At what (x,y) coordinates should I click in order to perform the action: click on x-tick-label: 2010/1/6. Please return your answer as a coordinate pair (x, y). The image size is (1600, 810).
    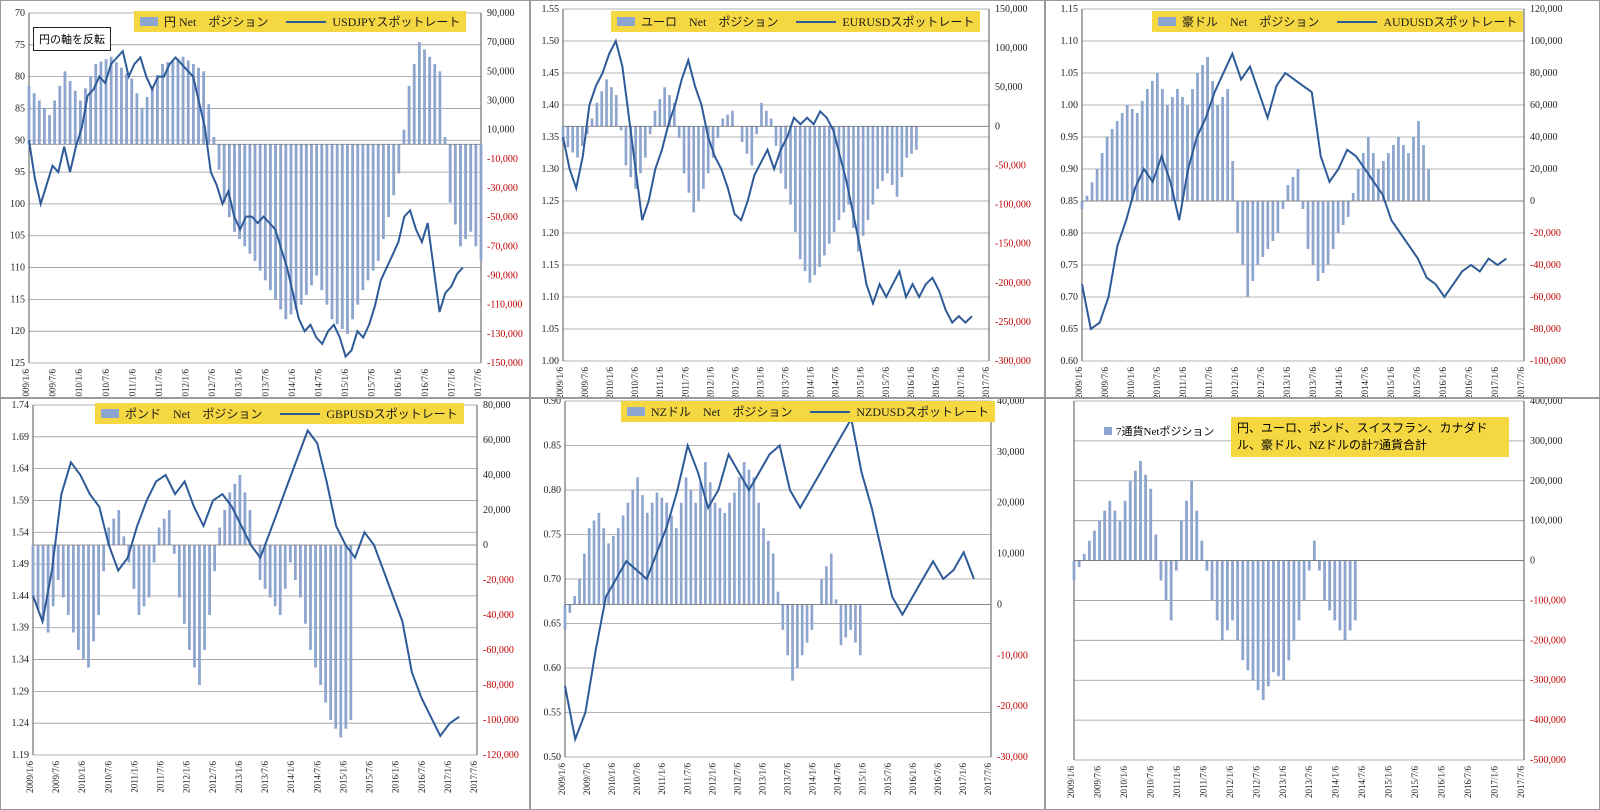
    Looking at the image, I should click on (82, 777).